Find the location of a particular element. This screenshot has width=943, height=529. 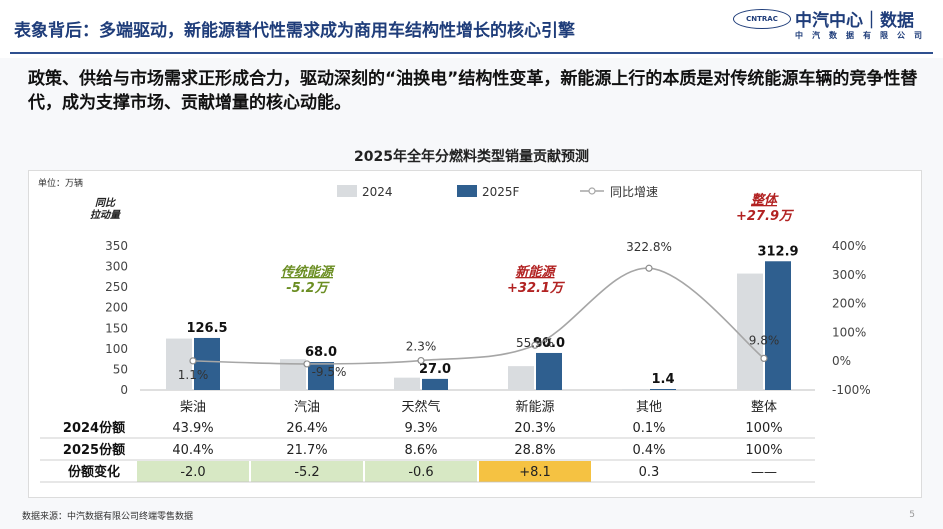

share-cell: 0.4% is located at coordinates (648, 450).